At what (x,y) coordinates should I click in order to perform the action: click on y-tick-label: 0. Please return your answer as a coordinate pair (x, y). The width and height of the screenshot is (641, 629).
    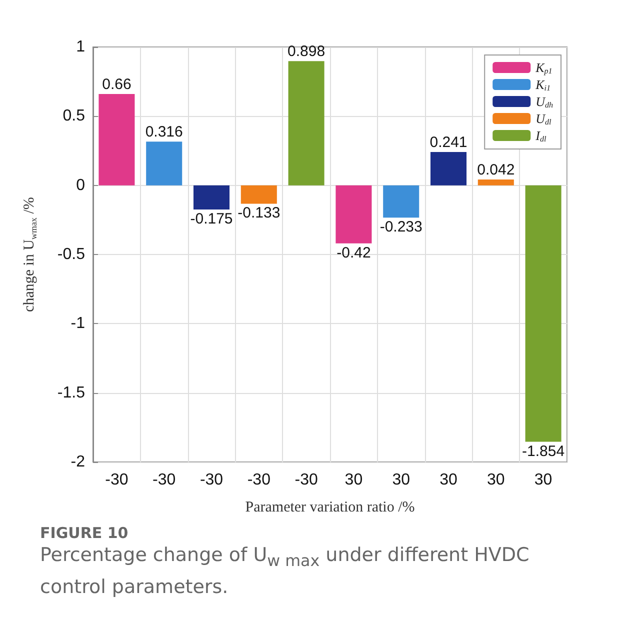
    Looking at the image, I should click on (81, 185).